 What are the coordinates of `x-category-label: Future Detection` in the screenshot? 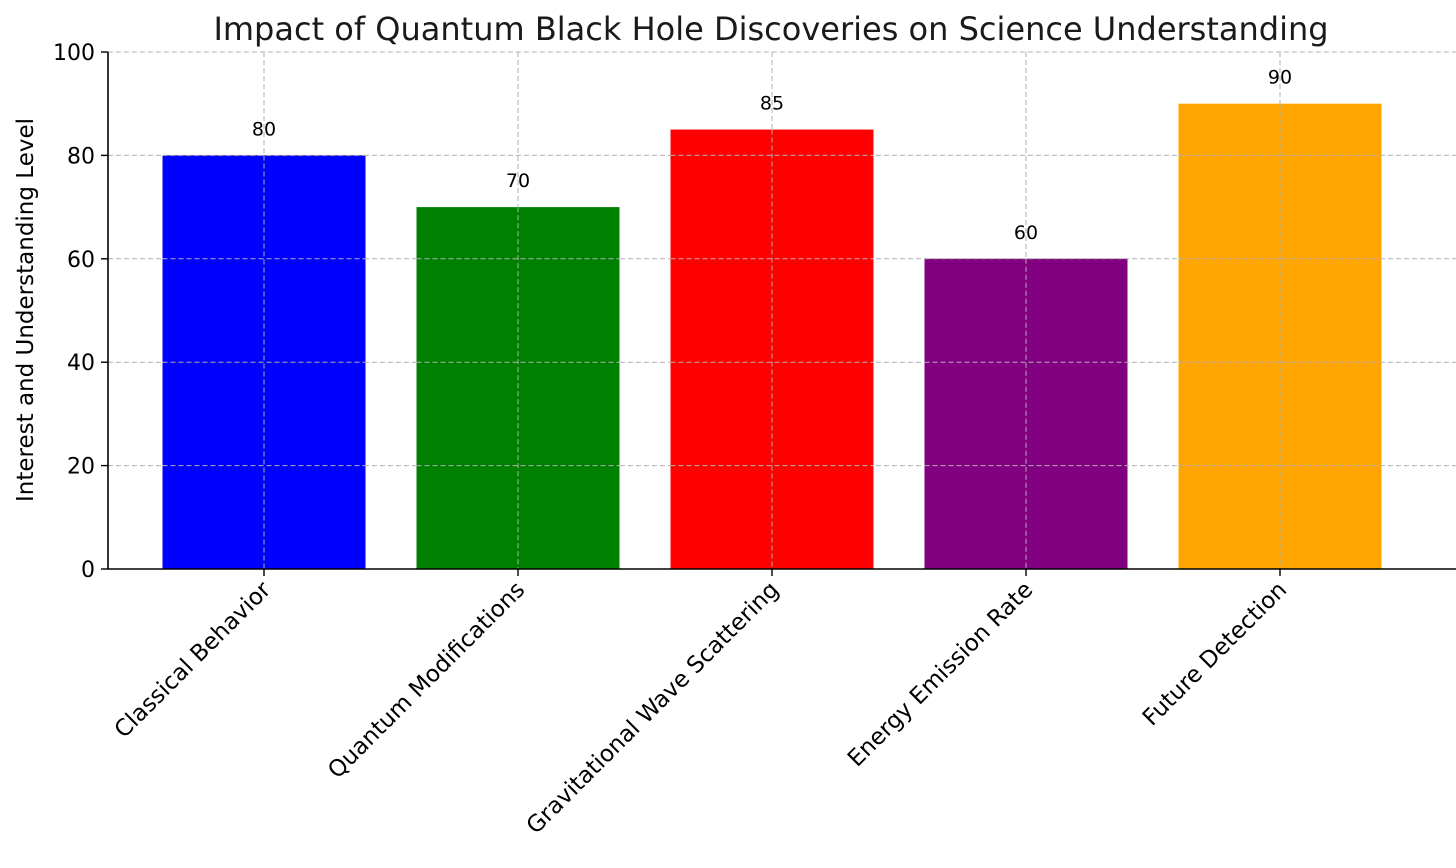 It's located at (1215, 654).